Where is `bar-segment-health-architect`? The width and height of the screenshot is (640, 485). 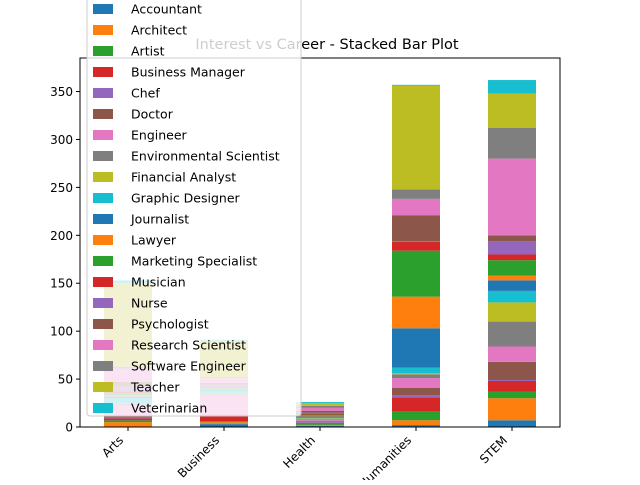
bar-segment-health-architect is located at coordinates (320, 426).